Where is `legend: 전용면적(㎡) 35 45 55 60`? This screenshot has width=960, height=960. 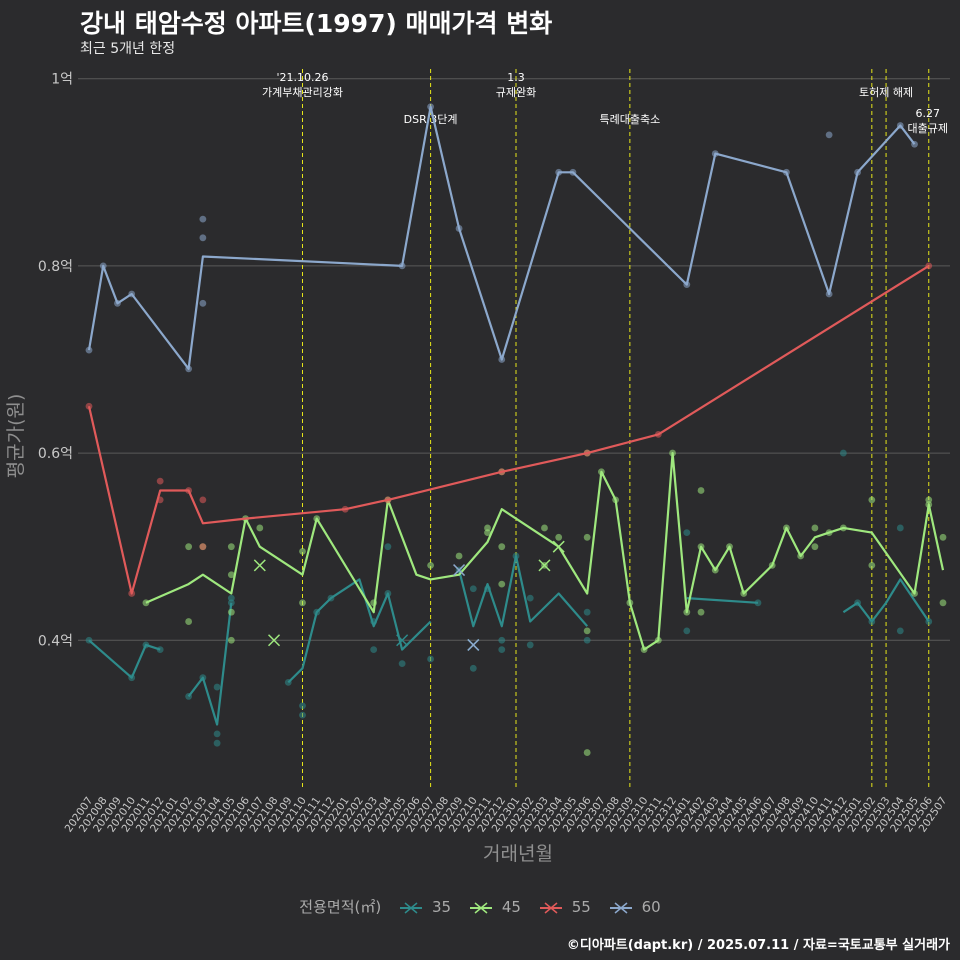
legend: 전용면적(㎡) 35 45 55 60 is located at coordinates (480, 906).